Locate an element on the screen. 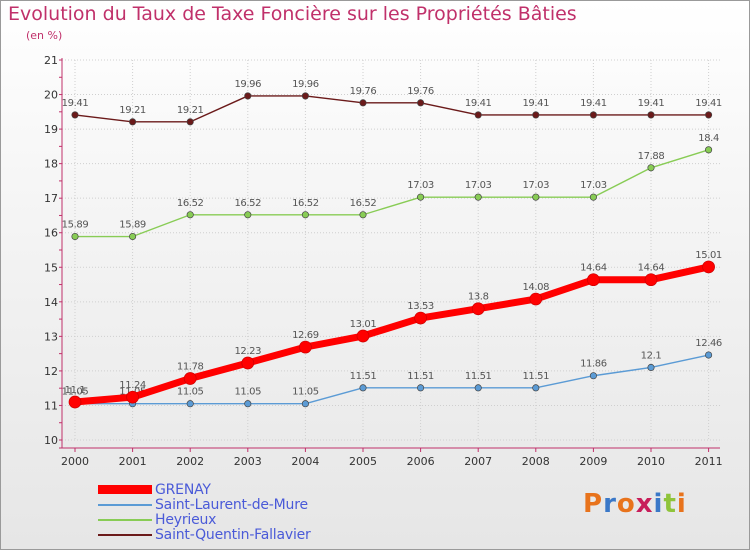  data-label-grenay: 13.53 is located at coordinates (420, 306).